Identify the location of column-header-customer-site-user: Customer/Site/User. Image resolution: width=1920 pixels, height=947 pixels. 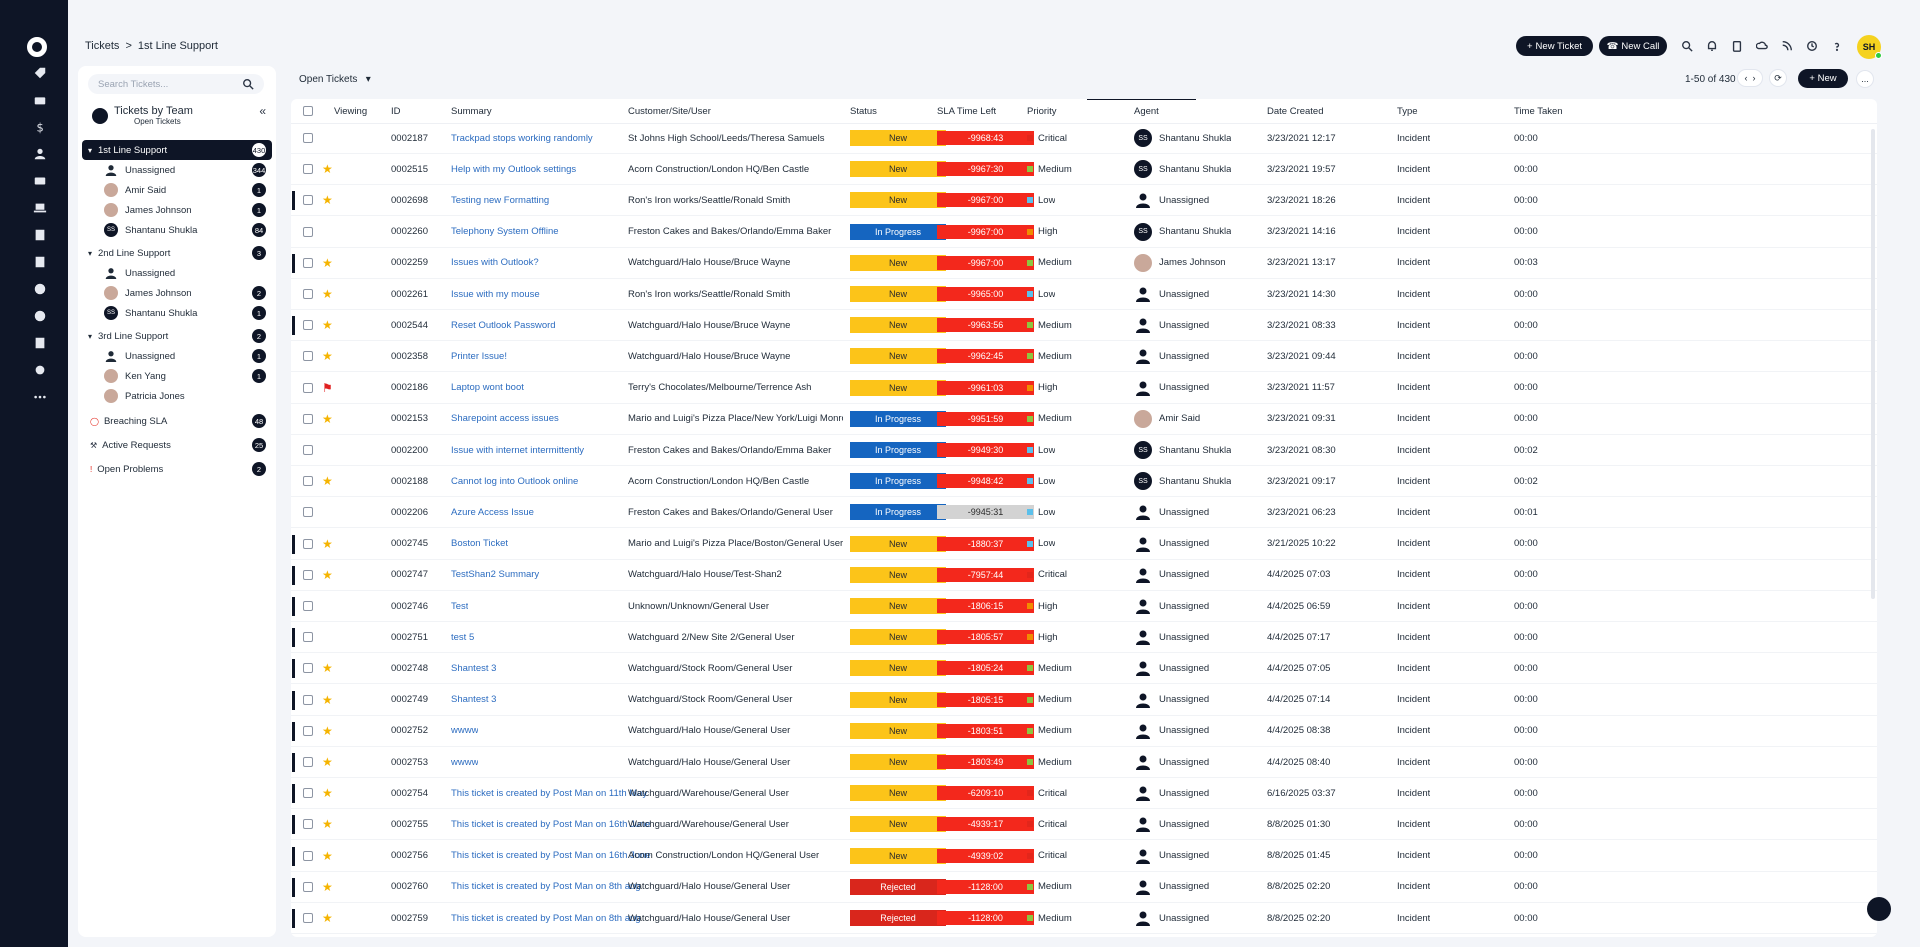
(669, 111).